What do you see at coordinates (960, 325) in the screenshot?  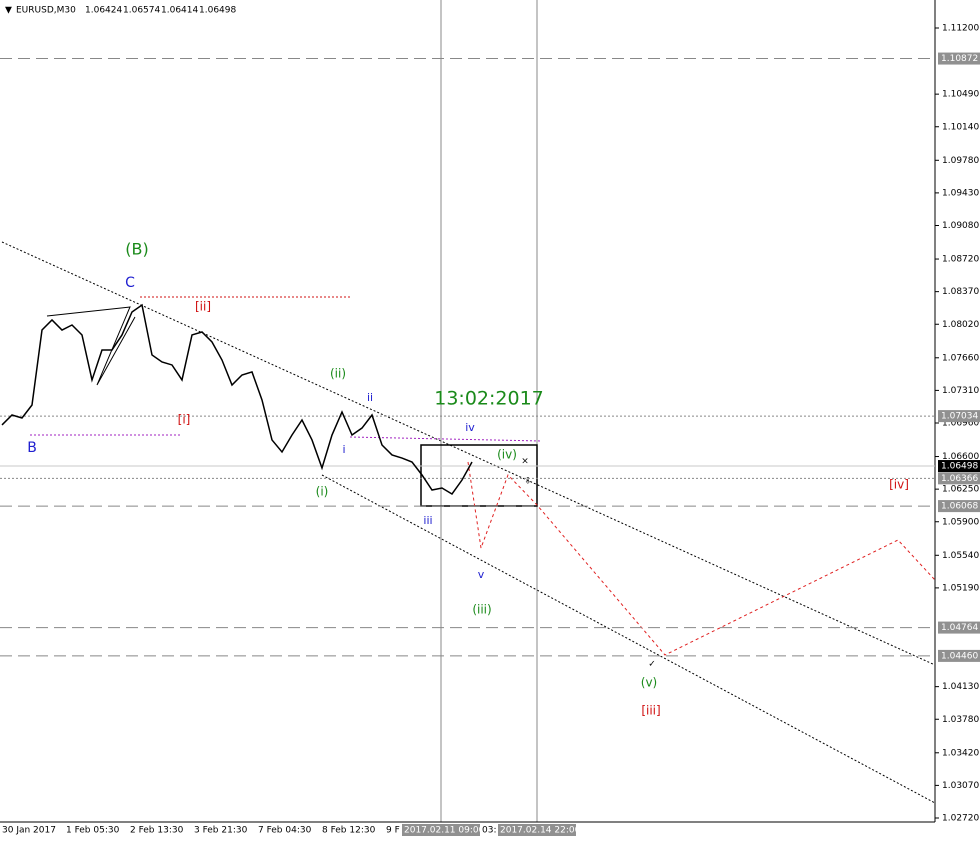 I see `y-tick-label: 1.08020` at bounding box center [960, 325].